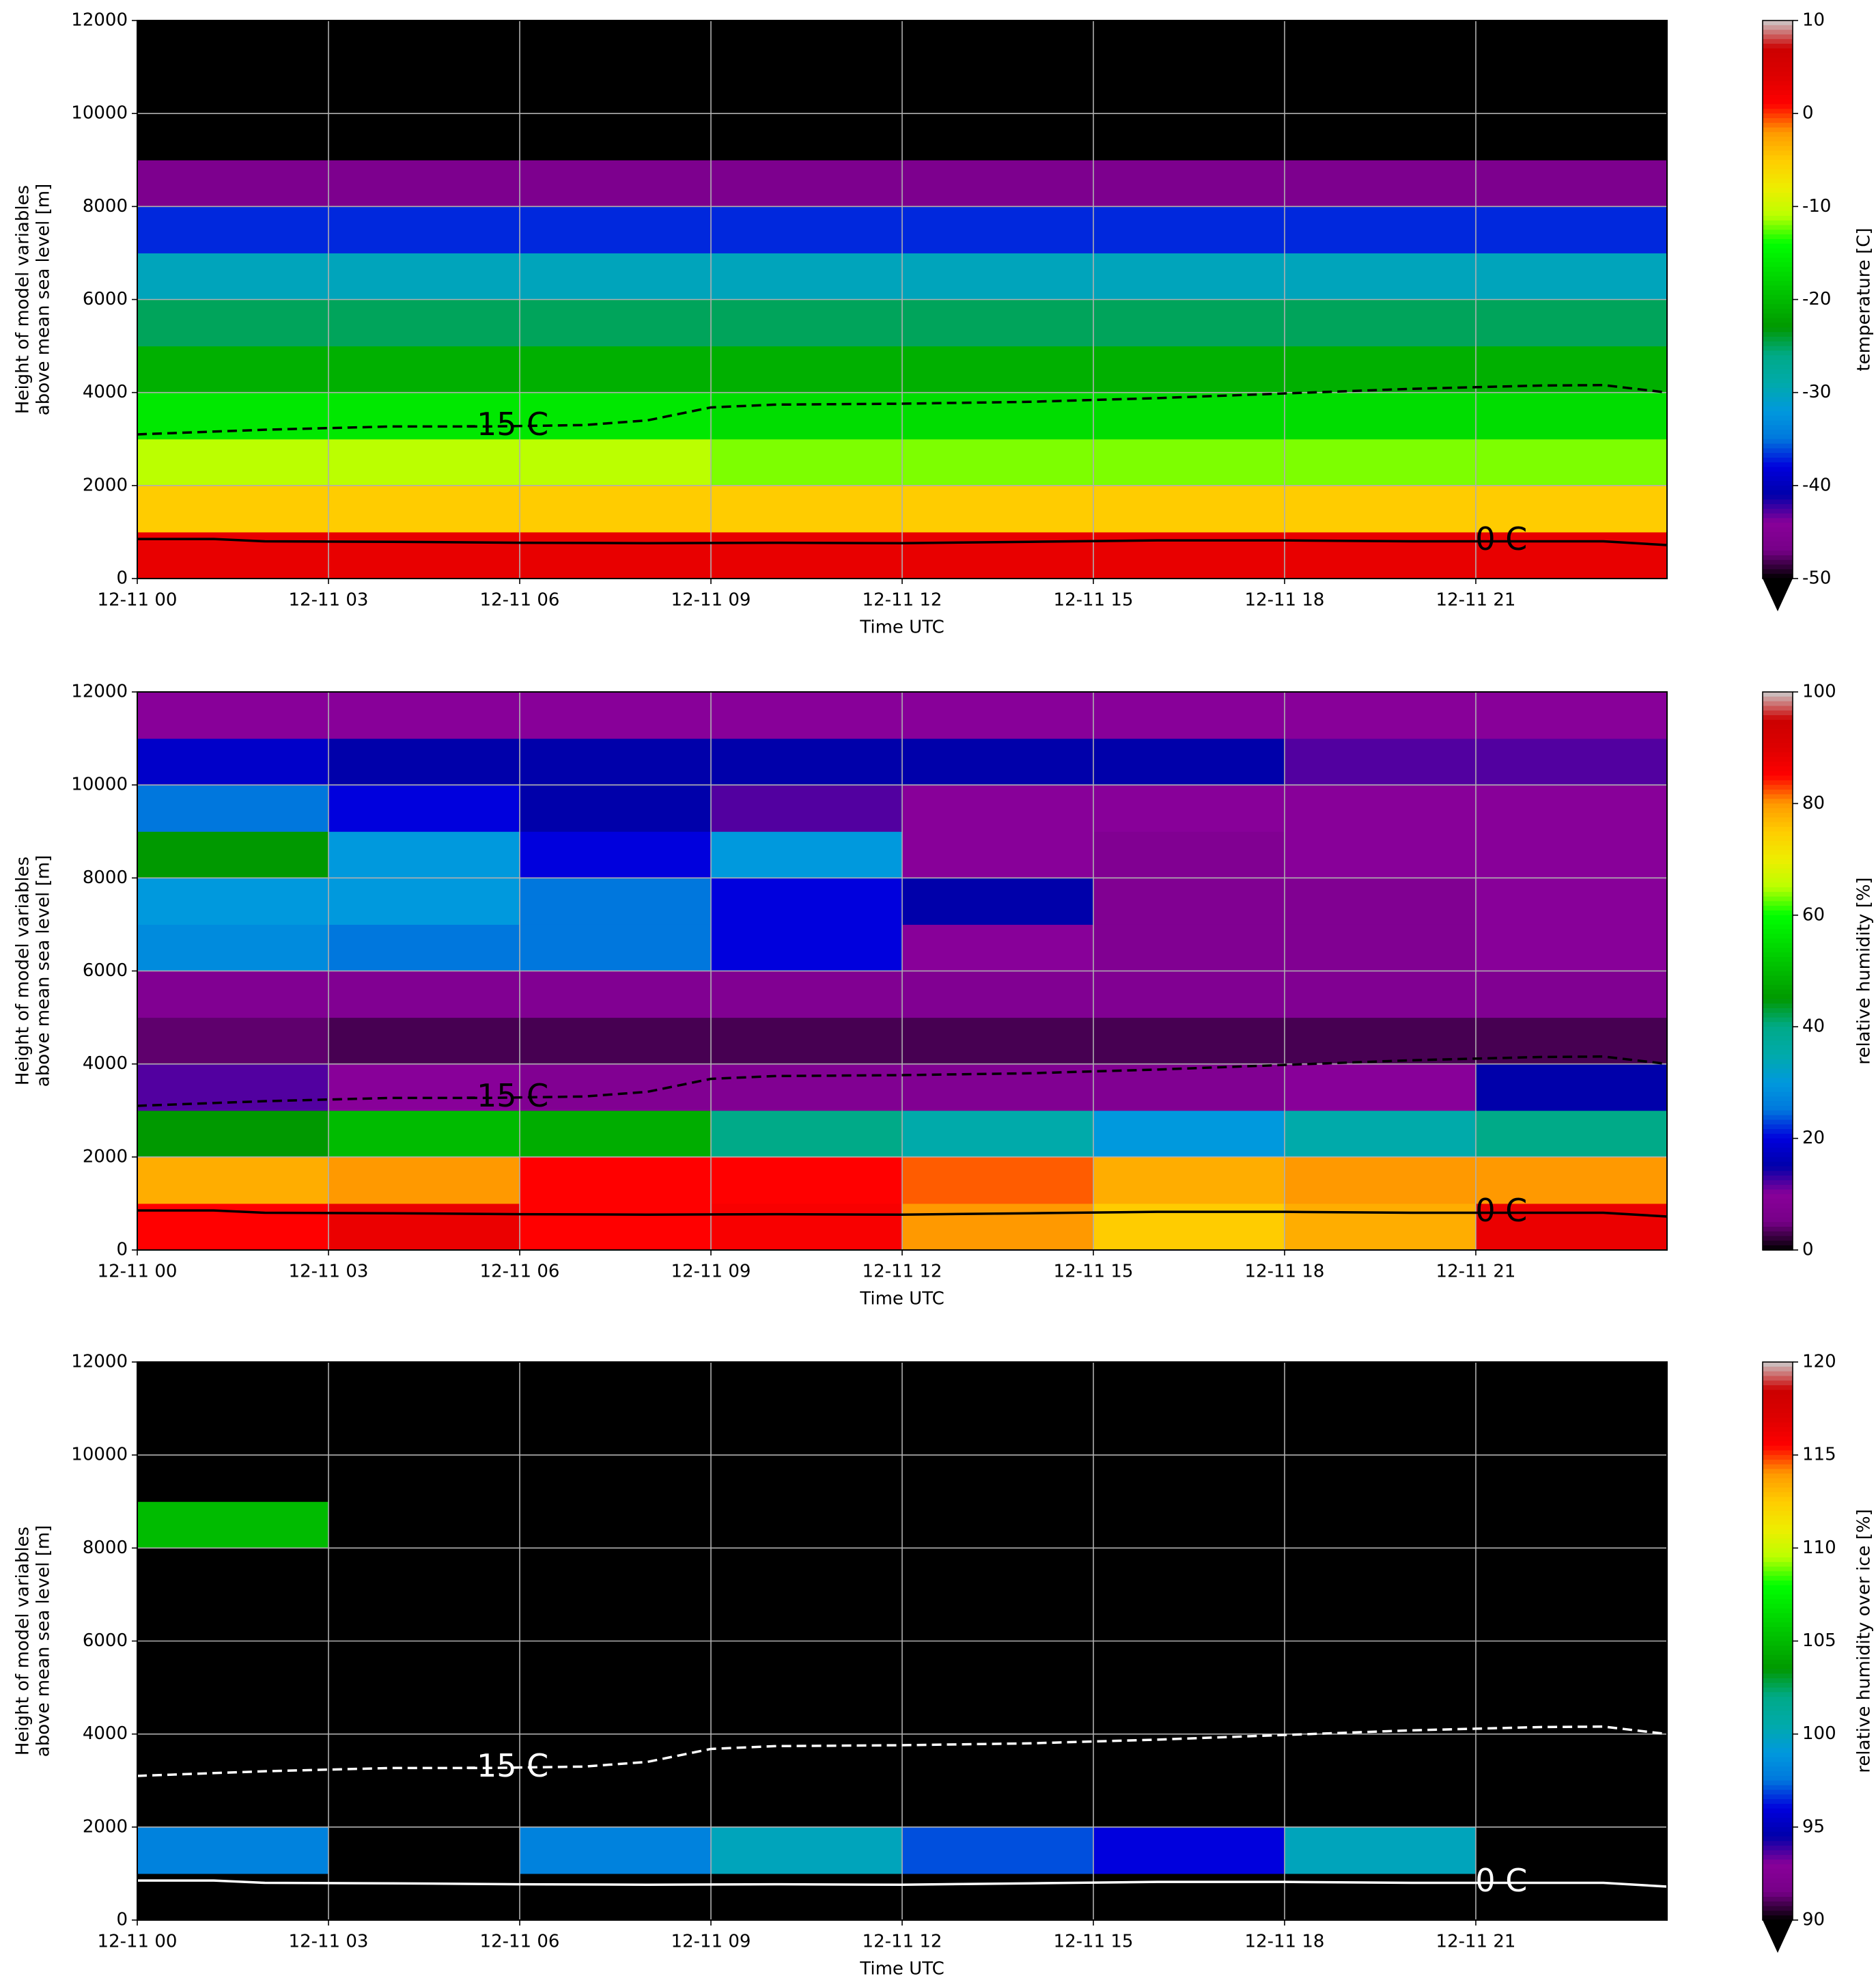 Image resolution: width=1876 pixels, height=1987 pixels. What do you see at coordinates (329, 1272) in the screenshot?
I see `x-tick-label: 12-11 03` at bounding box center [329, 1272].